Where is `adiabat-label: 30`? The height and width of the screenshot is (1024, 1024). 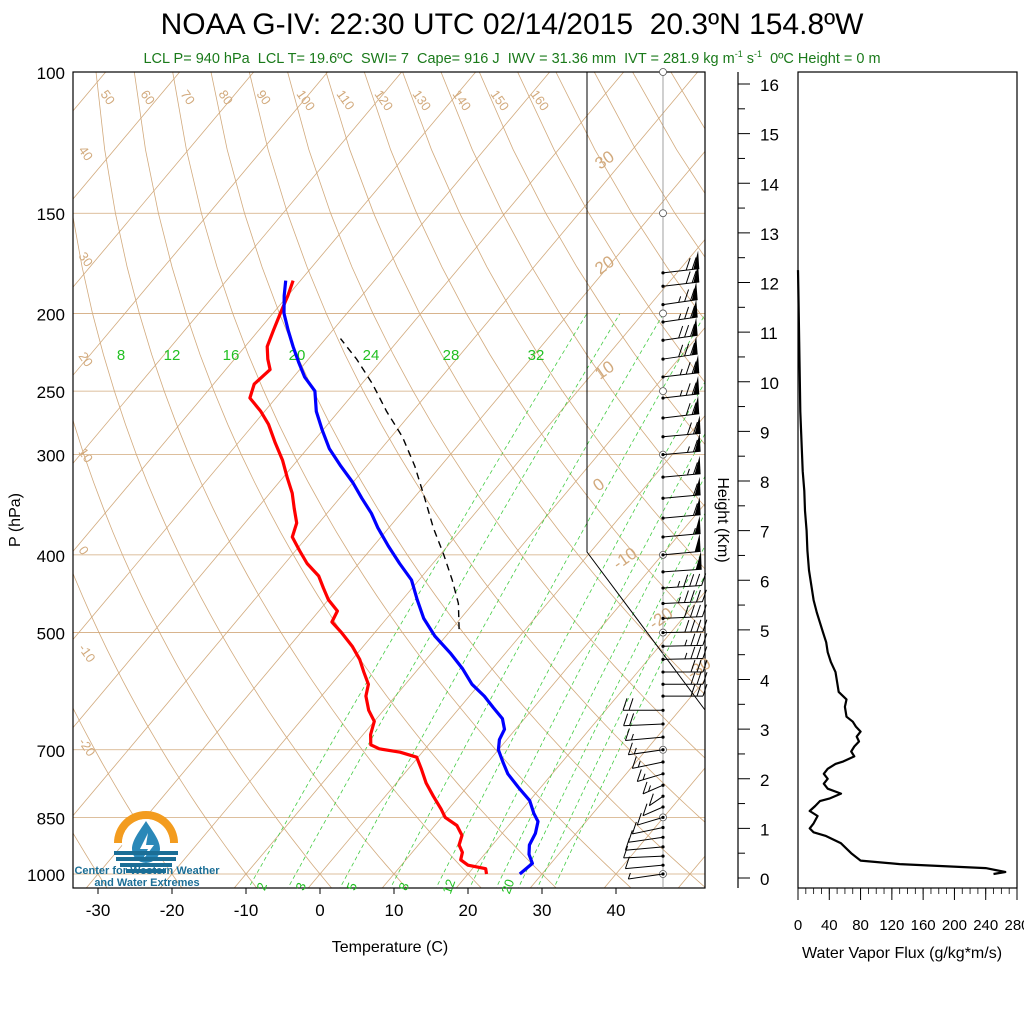 adiabat-label: 30 is located at coordinates (86, 259).